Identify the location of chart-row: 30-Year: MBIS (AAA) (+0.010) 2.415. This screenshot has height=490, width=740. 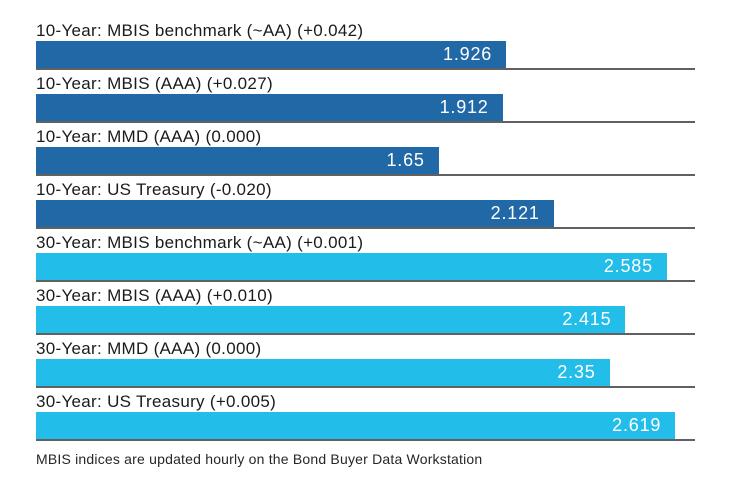
(365, 310).